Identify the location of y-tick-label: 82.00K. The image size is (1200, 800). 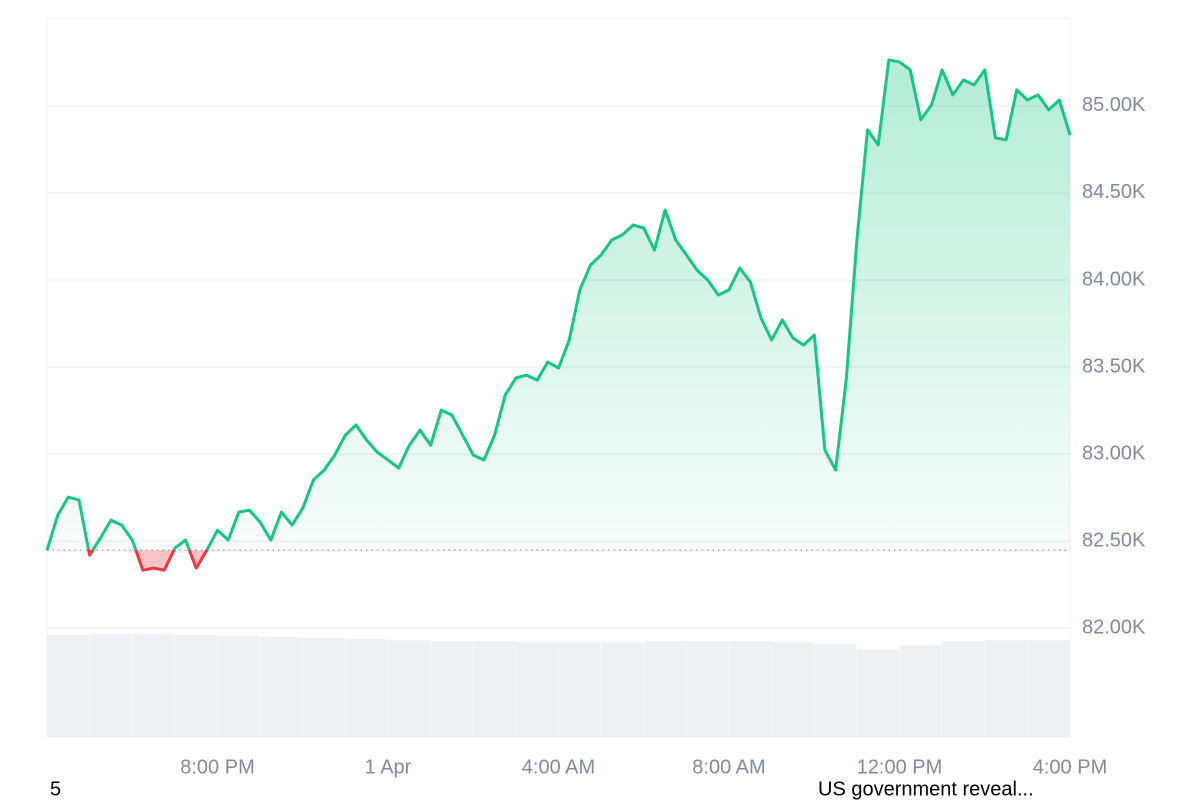
(1114, 627).